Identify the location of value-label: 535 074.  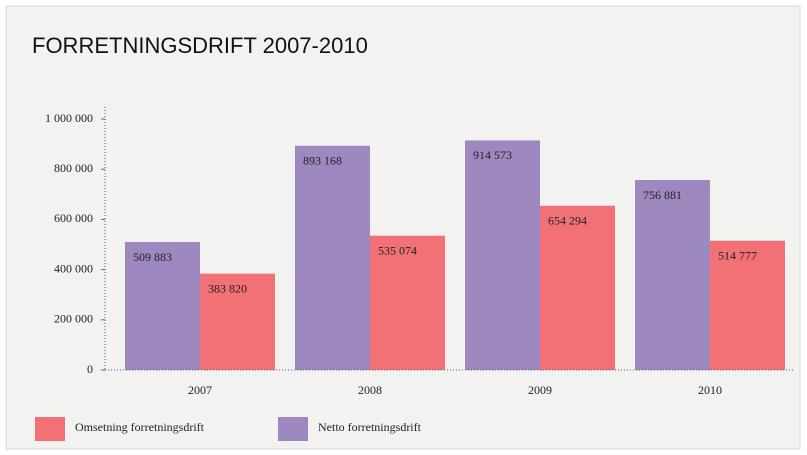
(397, 250).